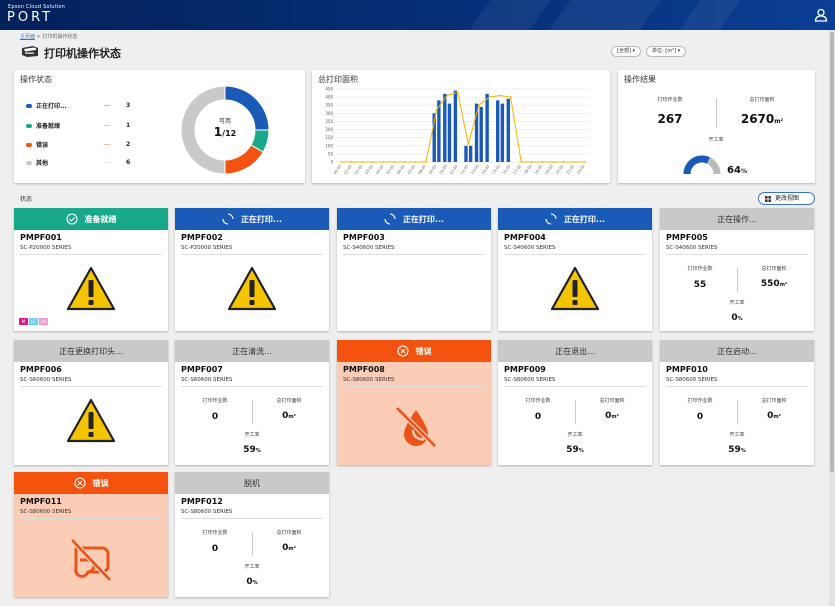 This screenshot has height=606, width=835. Describe the element at coordinates (463, 127) in the screenshot. I see `chart-line` at that location.